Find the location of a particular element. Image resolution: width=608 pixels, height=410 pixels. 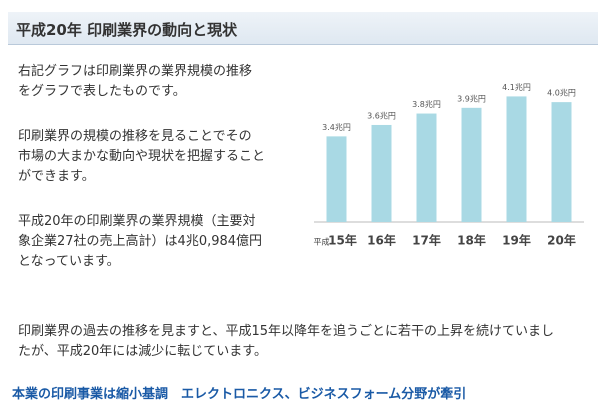

x-tick-label: 17年 is located at coordinates (426, 240).